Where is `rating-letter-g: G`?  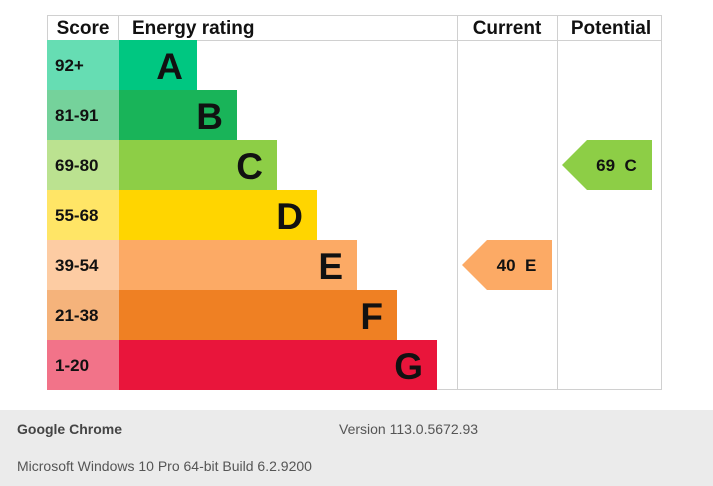
rating-letter-g: G is located at coordinates (408, 366).